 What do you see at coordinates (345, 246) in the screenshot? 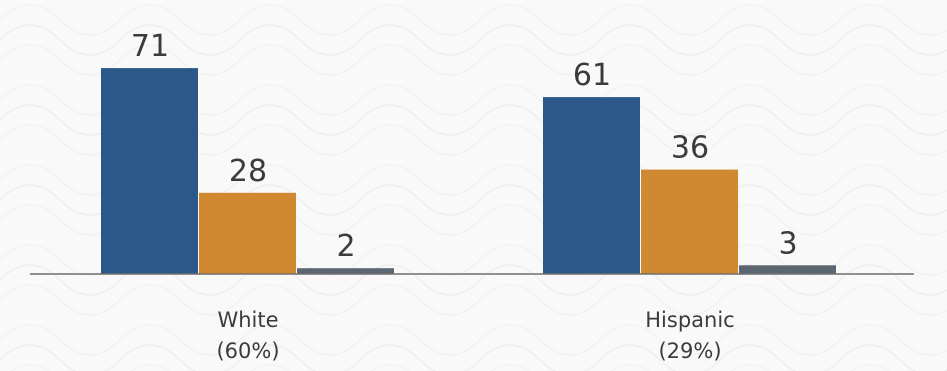
I see `data-label-0-2: 2` at bounding box center [345, 246].